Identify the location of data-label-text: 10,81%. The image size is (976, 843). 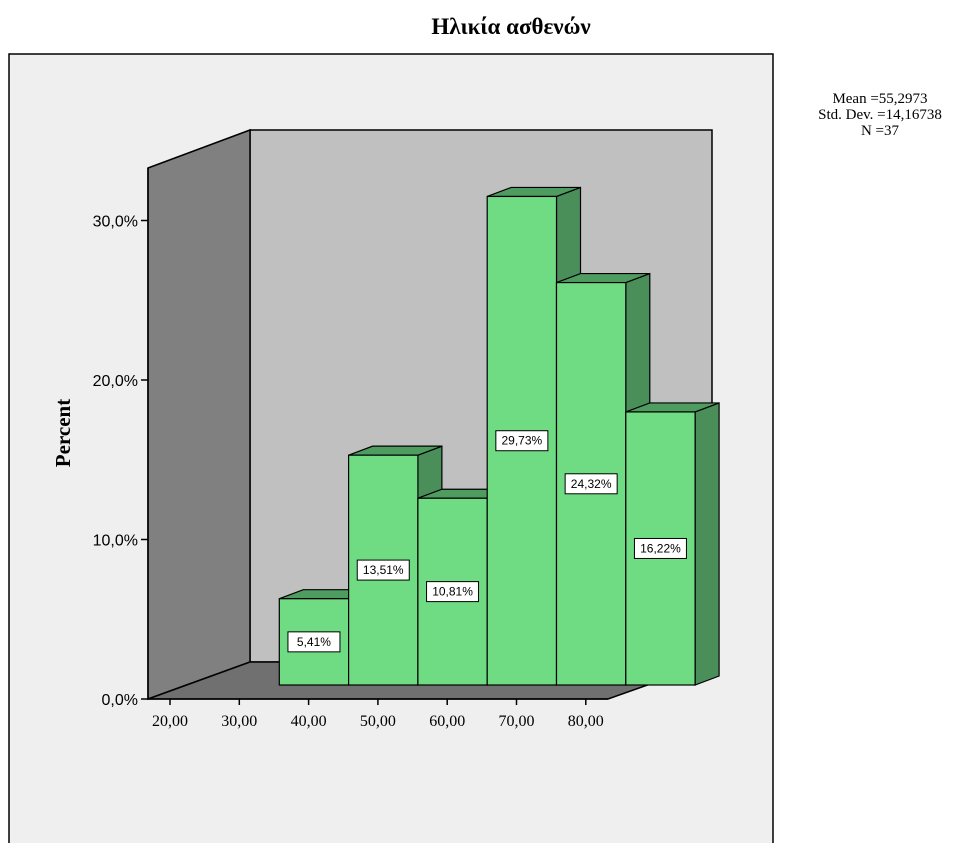
(452, 592).